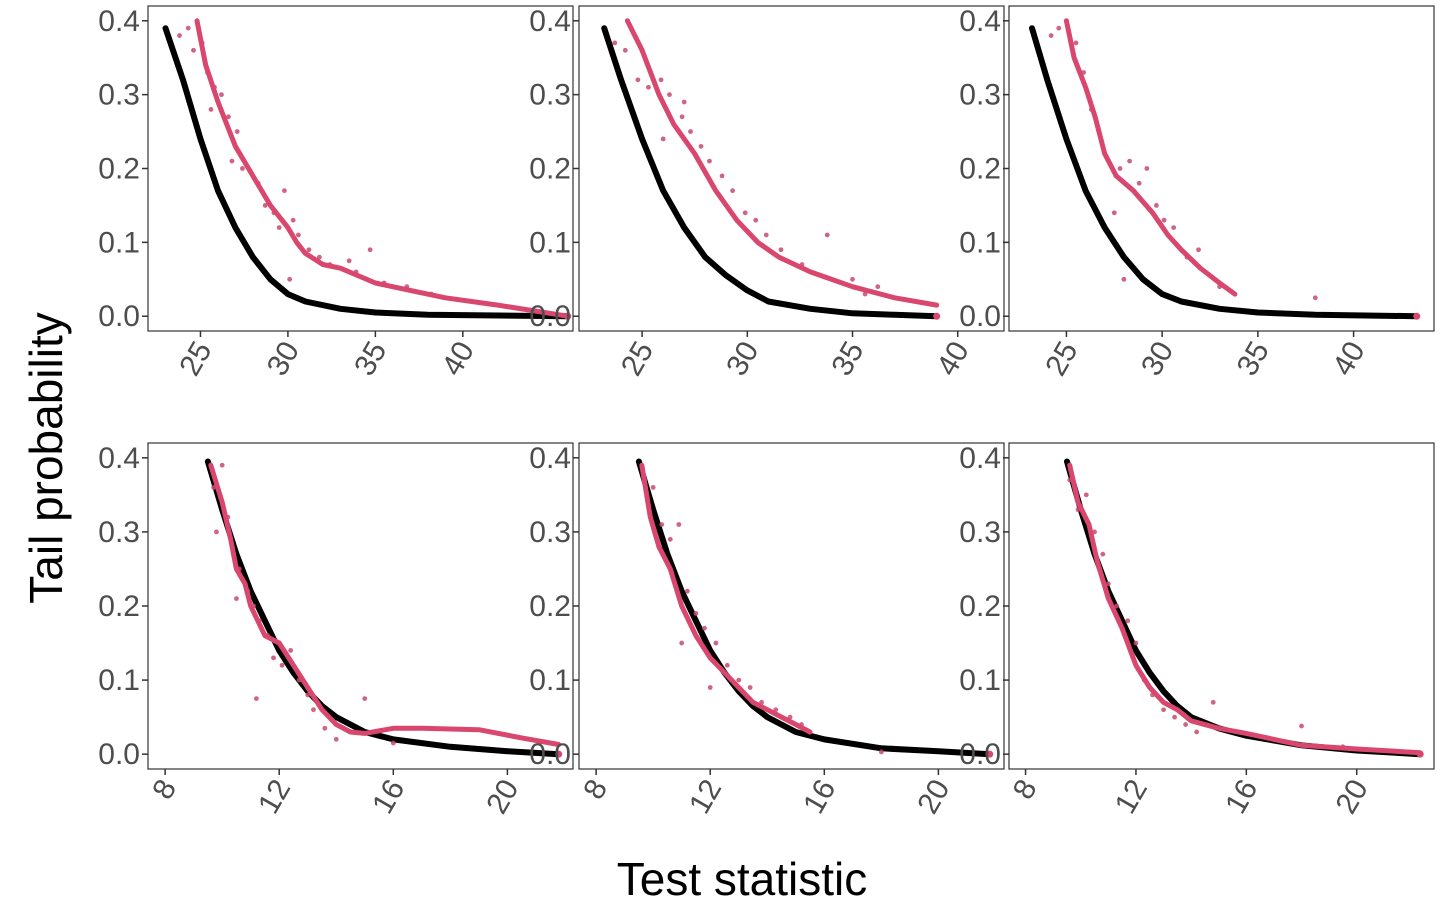 This screenshot has height=920, width=1440. Describe the element at coordinates (46, 457) in the screenshot. I see `y-axis-title: Tail probability` at that location.